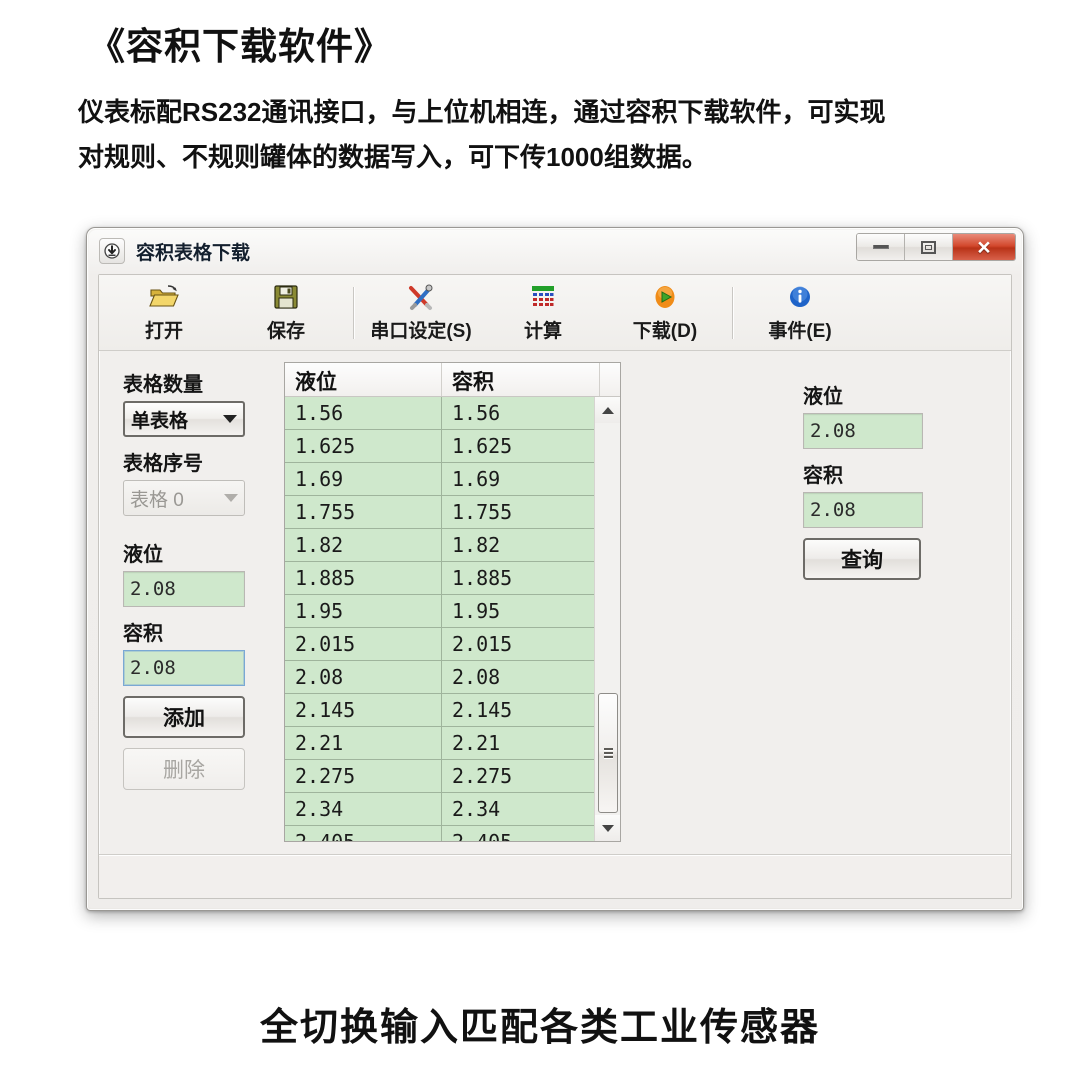 This screenshot has width=1080, height=1066. Describe the element at coordinates (607, 410) in the screenshot. I see `scroll-up-button` at that location.